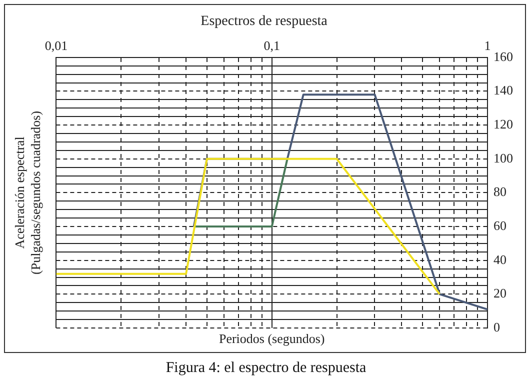 This screenshot has height=385, width=532. What do you see at coordinates (271, 338) in the screenshot?
I see `x-axis-title: Periodos (segundos)` at bounding box center [271, 338].